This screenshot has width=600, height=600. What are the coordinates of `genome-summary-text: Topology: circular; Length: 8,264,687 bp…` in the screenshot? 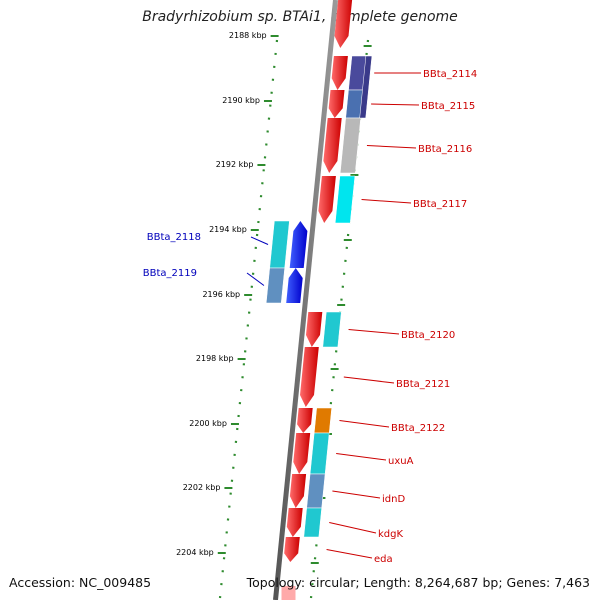 It's located at (418, 582).